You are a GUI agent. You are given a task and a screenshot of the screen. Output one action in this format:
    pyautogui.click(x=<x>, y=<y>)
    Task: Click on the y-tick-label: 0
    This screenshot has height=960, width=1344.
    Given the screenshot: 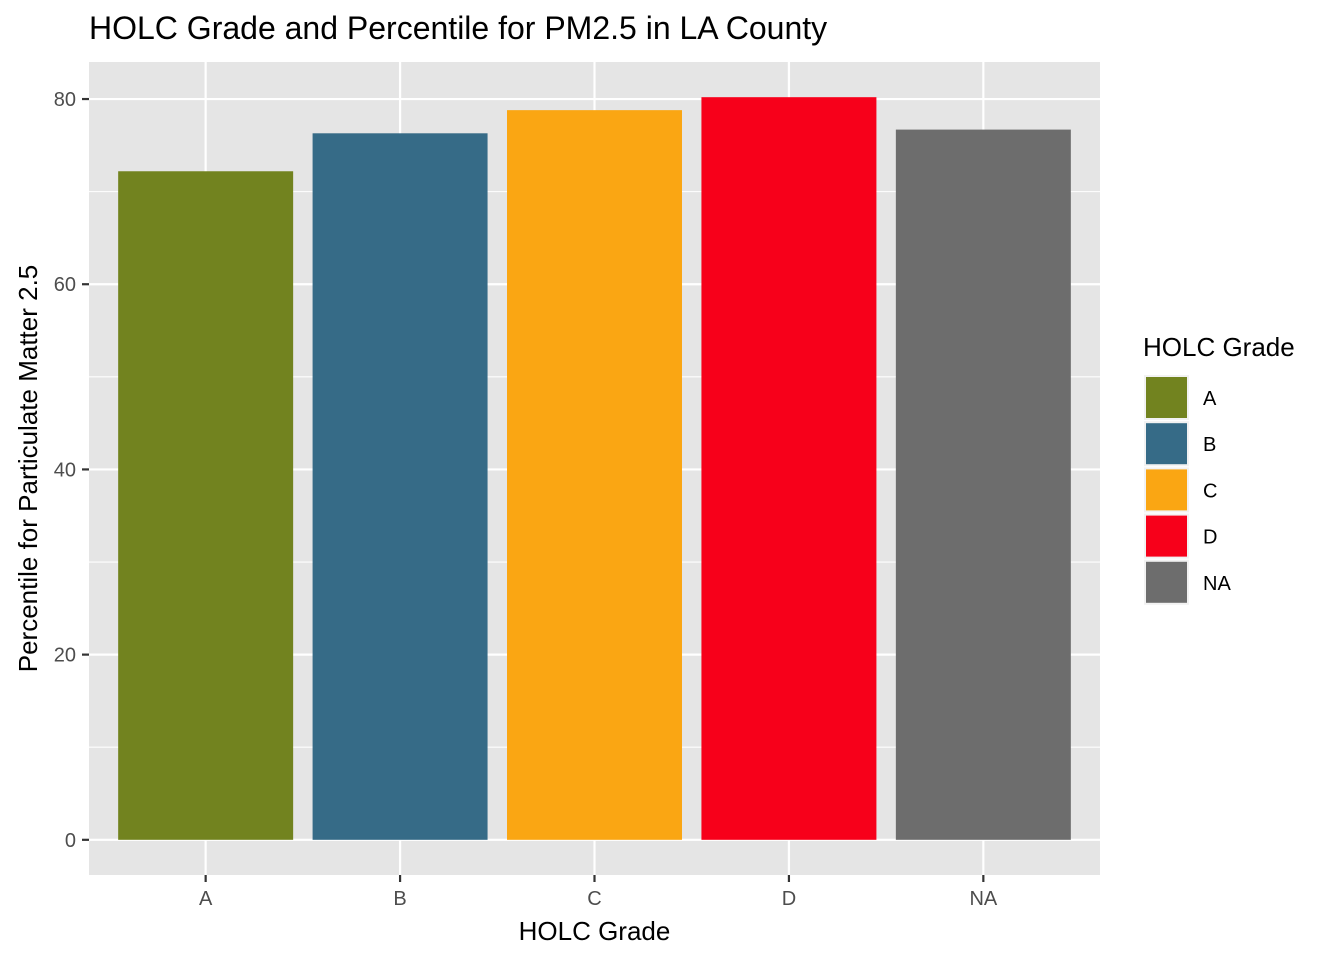 What is the action you would take?
    pyautogui.click(x=70, y=841)
    